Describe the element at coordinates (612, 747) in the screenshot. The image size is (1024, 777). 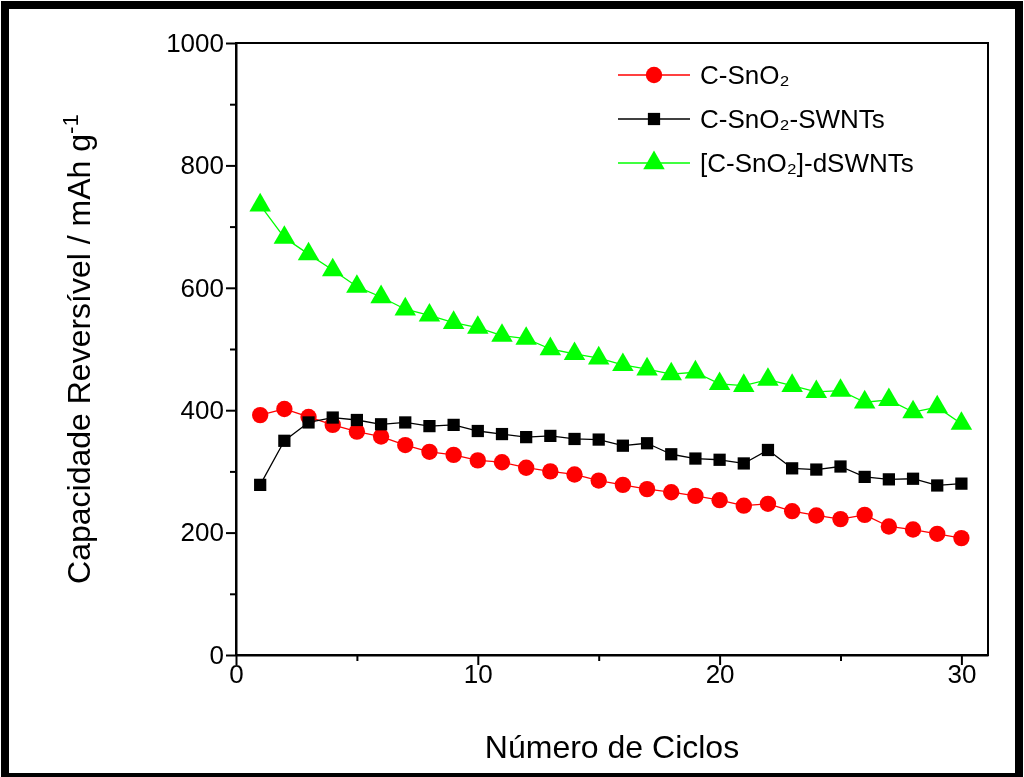
I see `x-axis-title: Número de Ciclos` at that location.